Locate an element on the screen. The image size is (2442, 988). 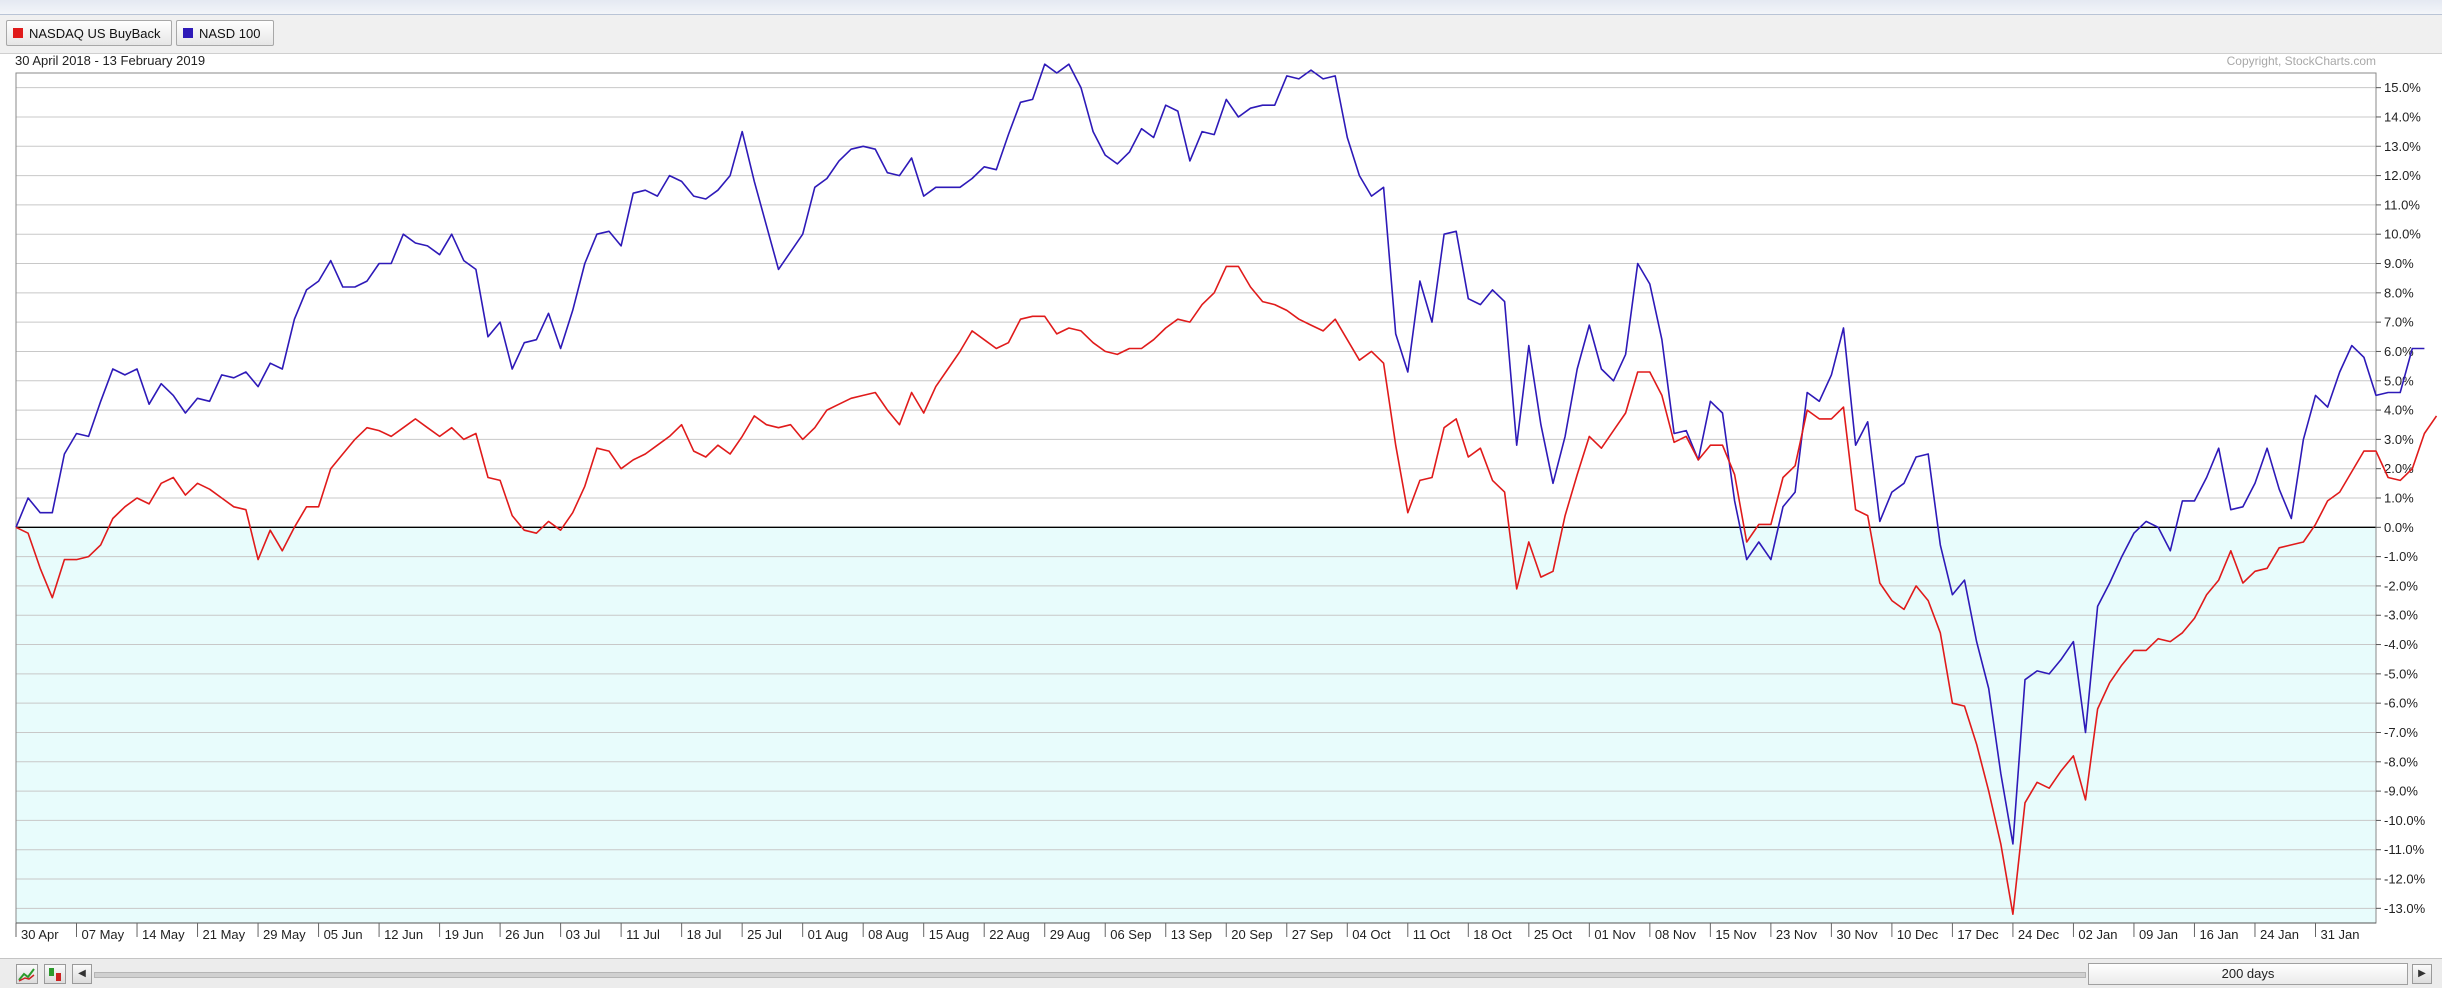
legend-item-nasdaq-buyback: NASDAQ US BuyBack is located at coordinates (89, 33).